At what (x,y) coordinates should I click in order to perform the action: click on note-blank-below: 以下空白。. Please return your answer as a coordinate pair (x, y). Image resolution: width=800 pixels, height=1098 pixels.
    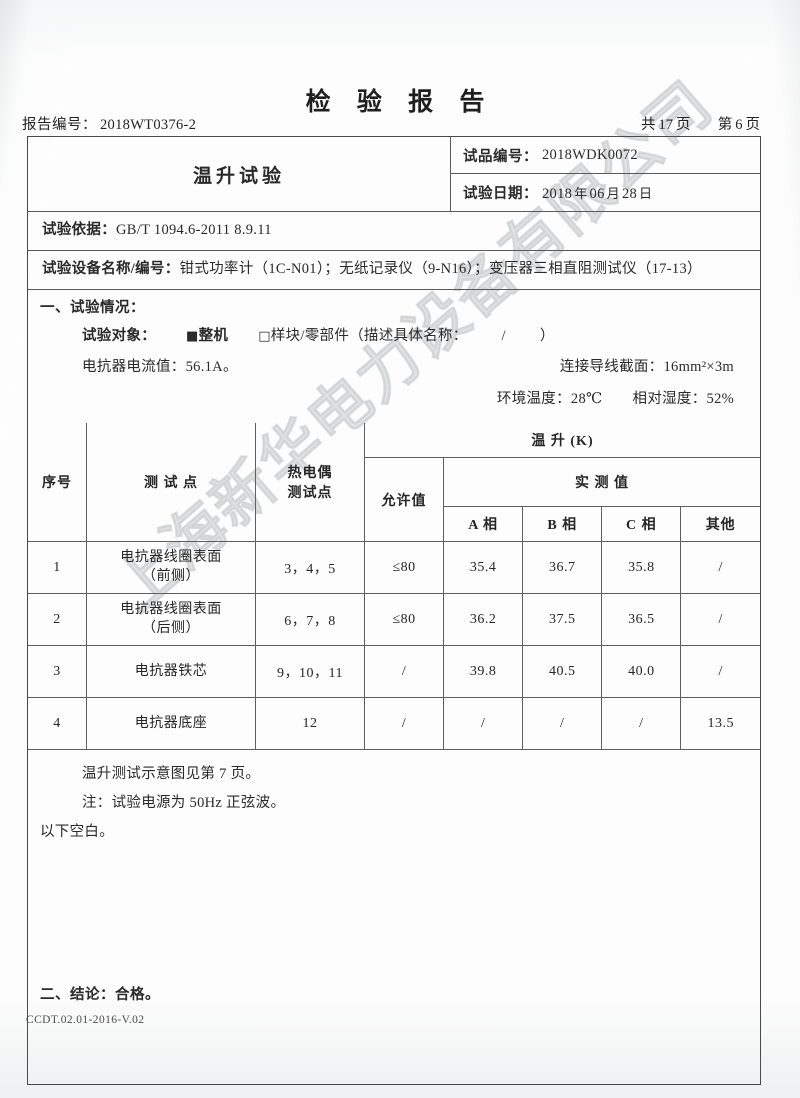
    Looking at the image, I should click on (77, 832).